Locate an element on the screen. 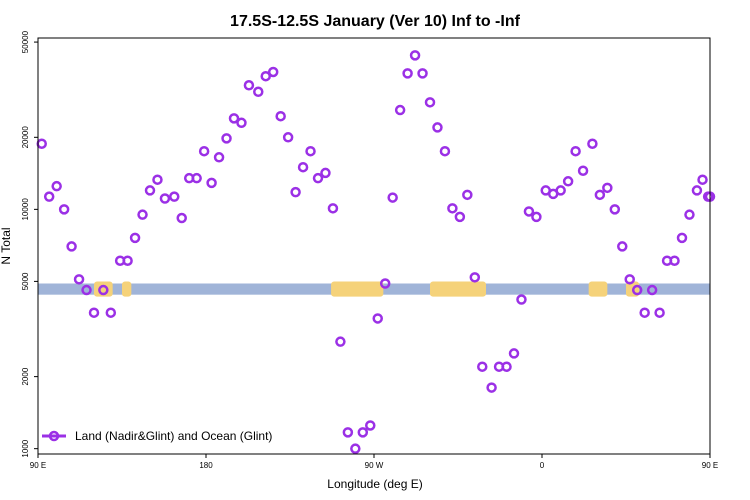 The height and width of the screenshot is (500, 750). x-axis-label: Longitude (deg E) is located at coordinates (374, 484).